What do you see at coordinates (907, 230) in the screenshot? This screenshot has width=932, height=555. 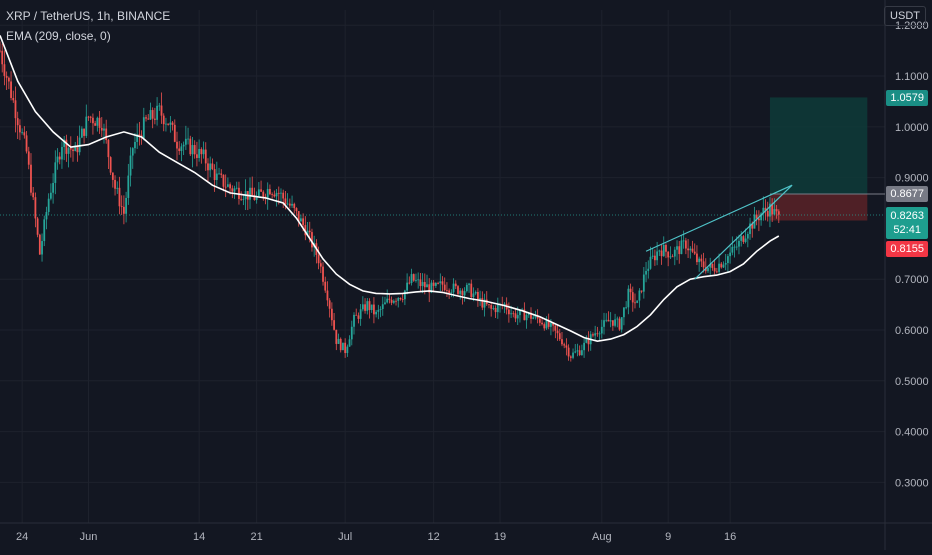 I see `countdown-timer: 52:41` at bounding box center [907, 230].